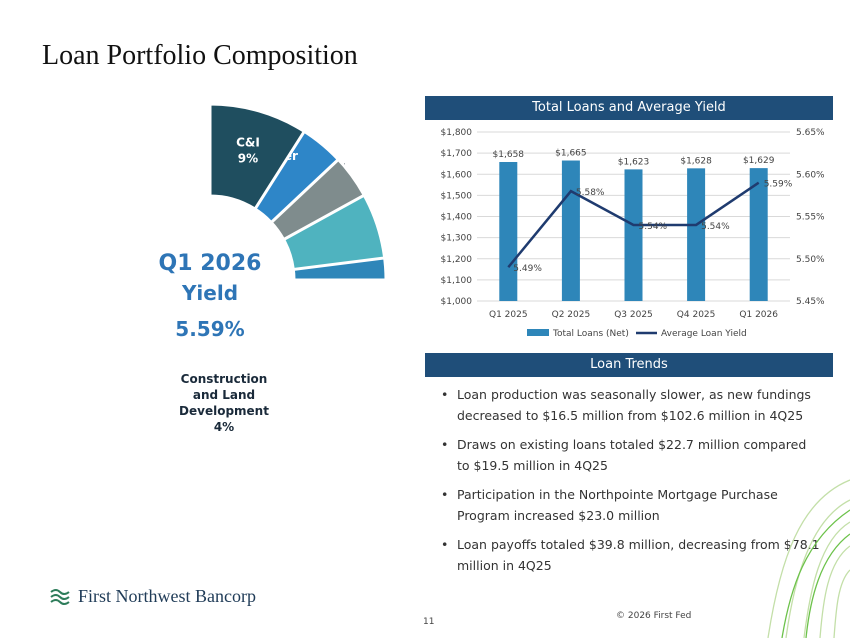 The width and height of the screenshot is (850, 638). I want to click on y-tick-label: $1,500, so click(457, 196).